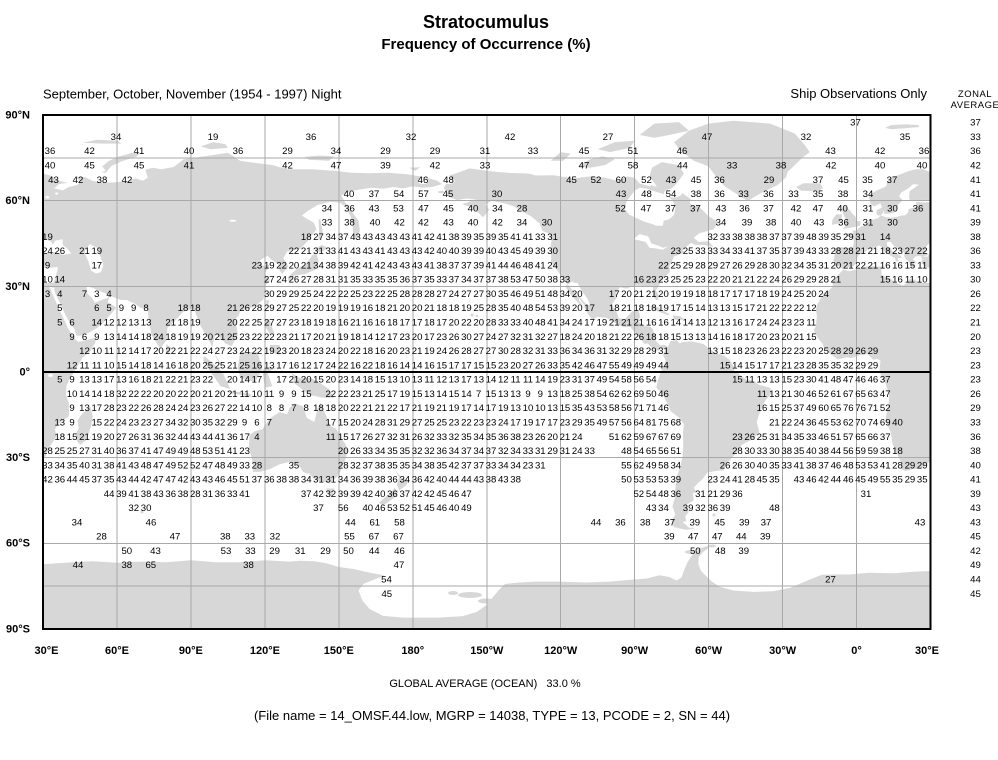  What do you see at coordinates (836, 380) in the screenshot?
I see `svg-text: 48` at bounding box center [836, 380].